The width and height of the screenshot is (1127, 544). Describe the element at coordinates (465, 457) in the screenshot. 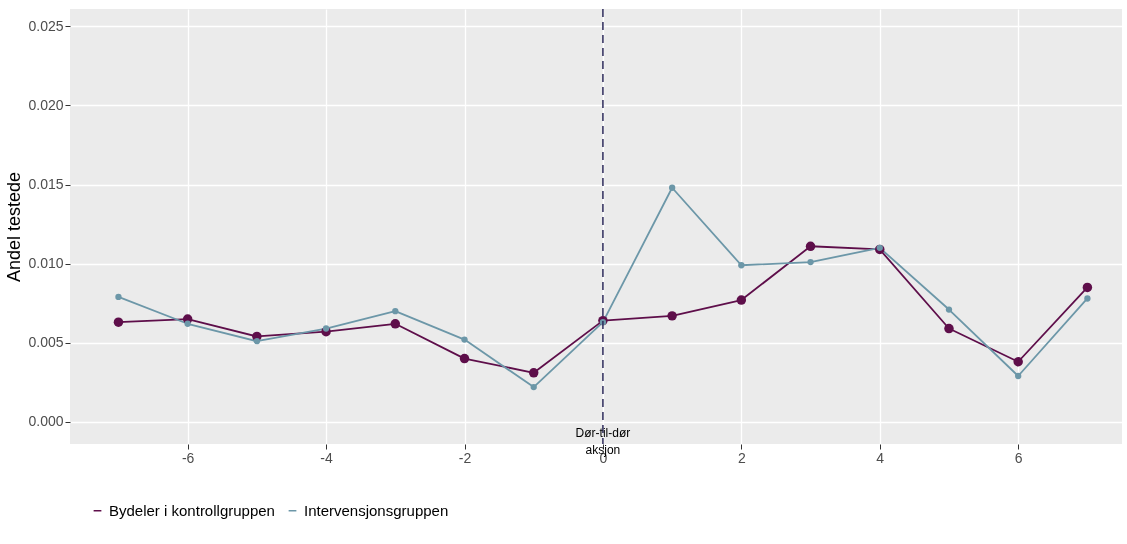

I see `x-tick-label: -2` at that location.